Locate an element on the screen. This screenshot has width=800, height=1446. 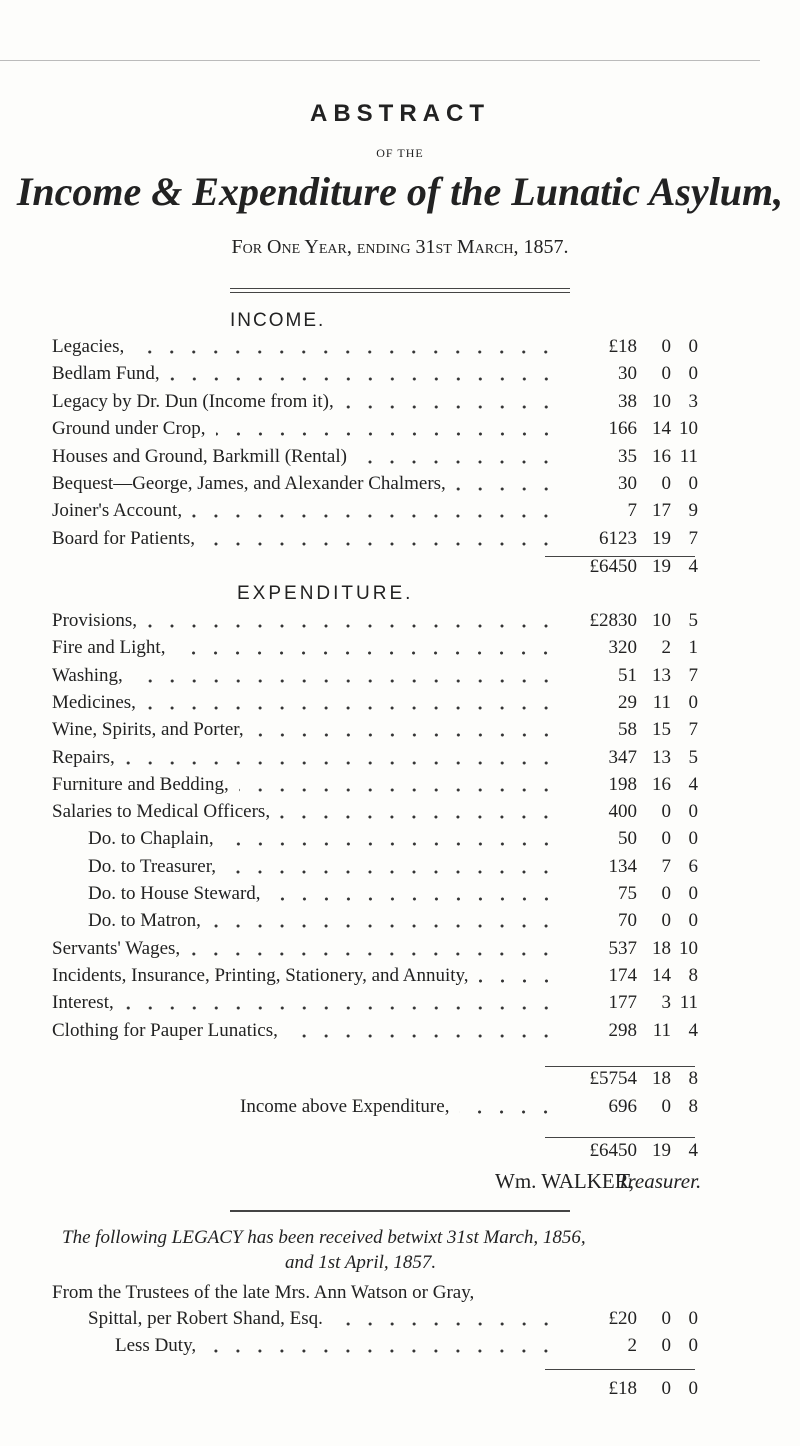
pounds: 174 is located at coordinates (623, 975).